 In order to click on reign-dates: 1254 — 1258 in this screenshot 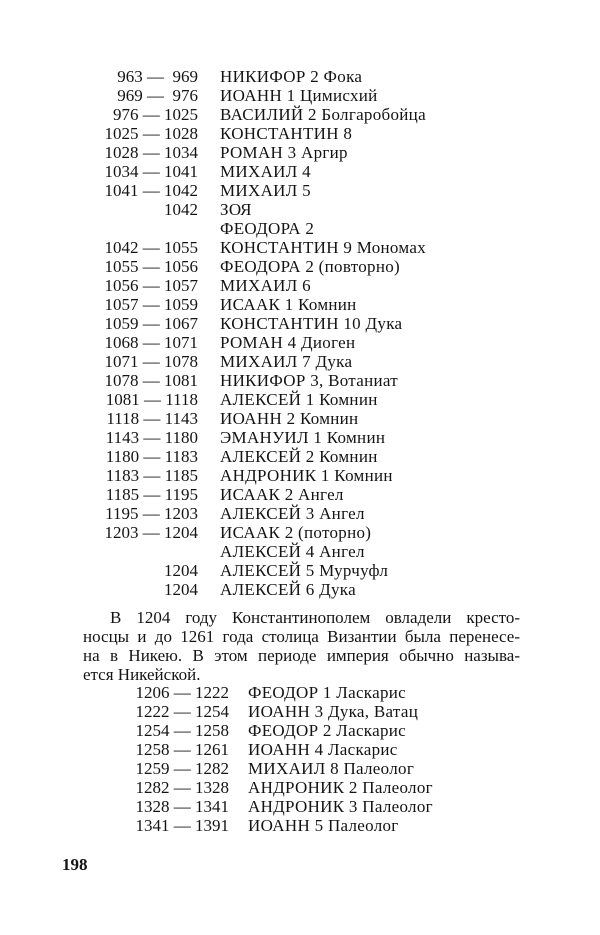, I will do `click(182, 730)`.